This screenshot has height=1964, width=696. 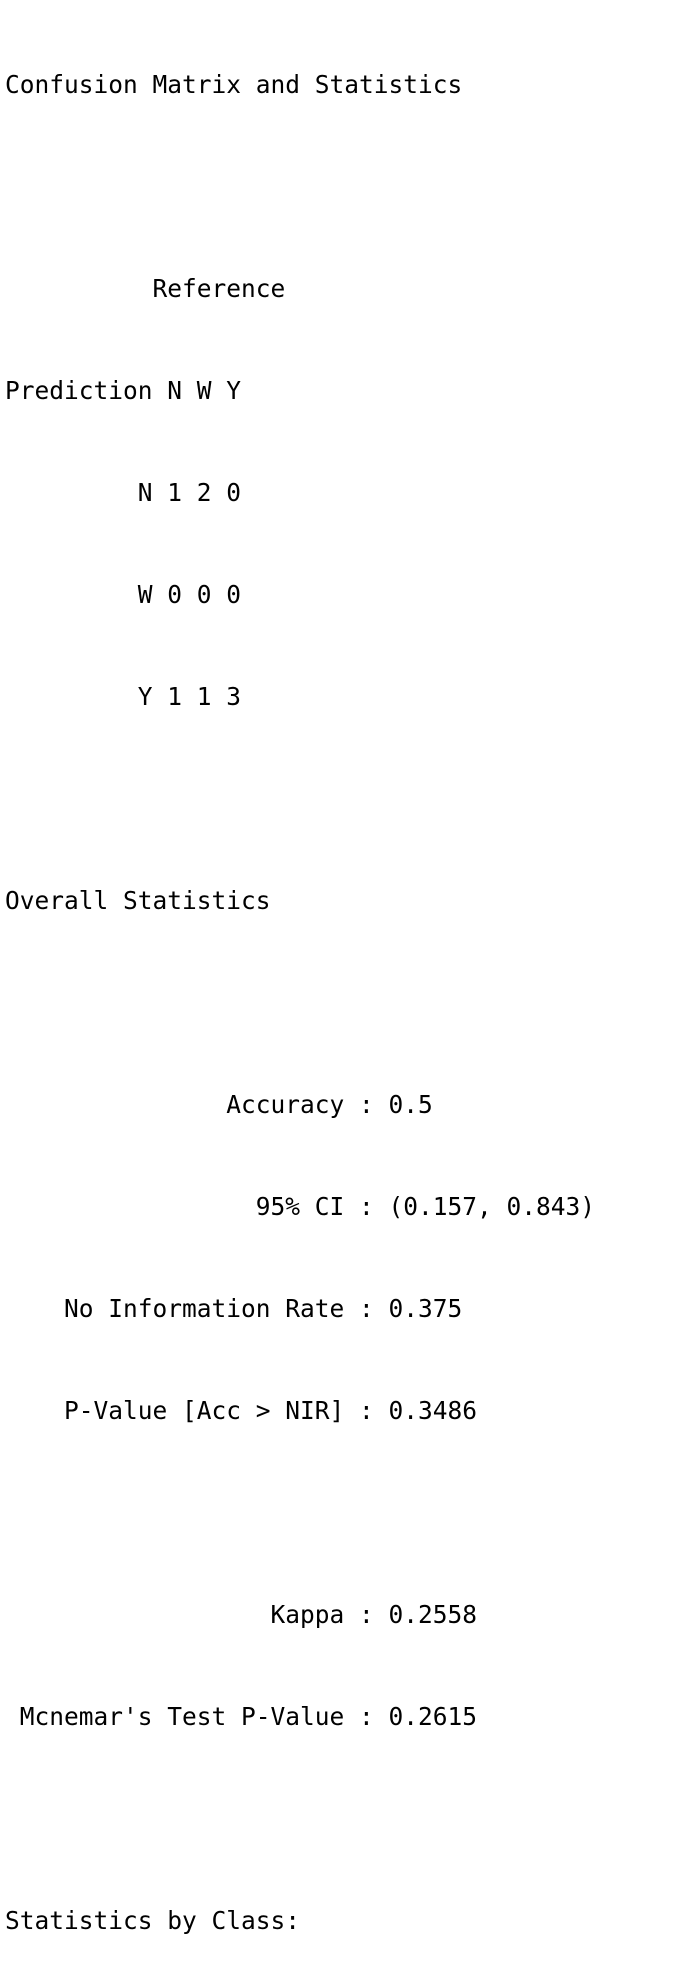 I want to click on stat-accuracy: Accuracy : 0.5, so click(x=219, y=1104).